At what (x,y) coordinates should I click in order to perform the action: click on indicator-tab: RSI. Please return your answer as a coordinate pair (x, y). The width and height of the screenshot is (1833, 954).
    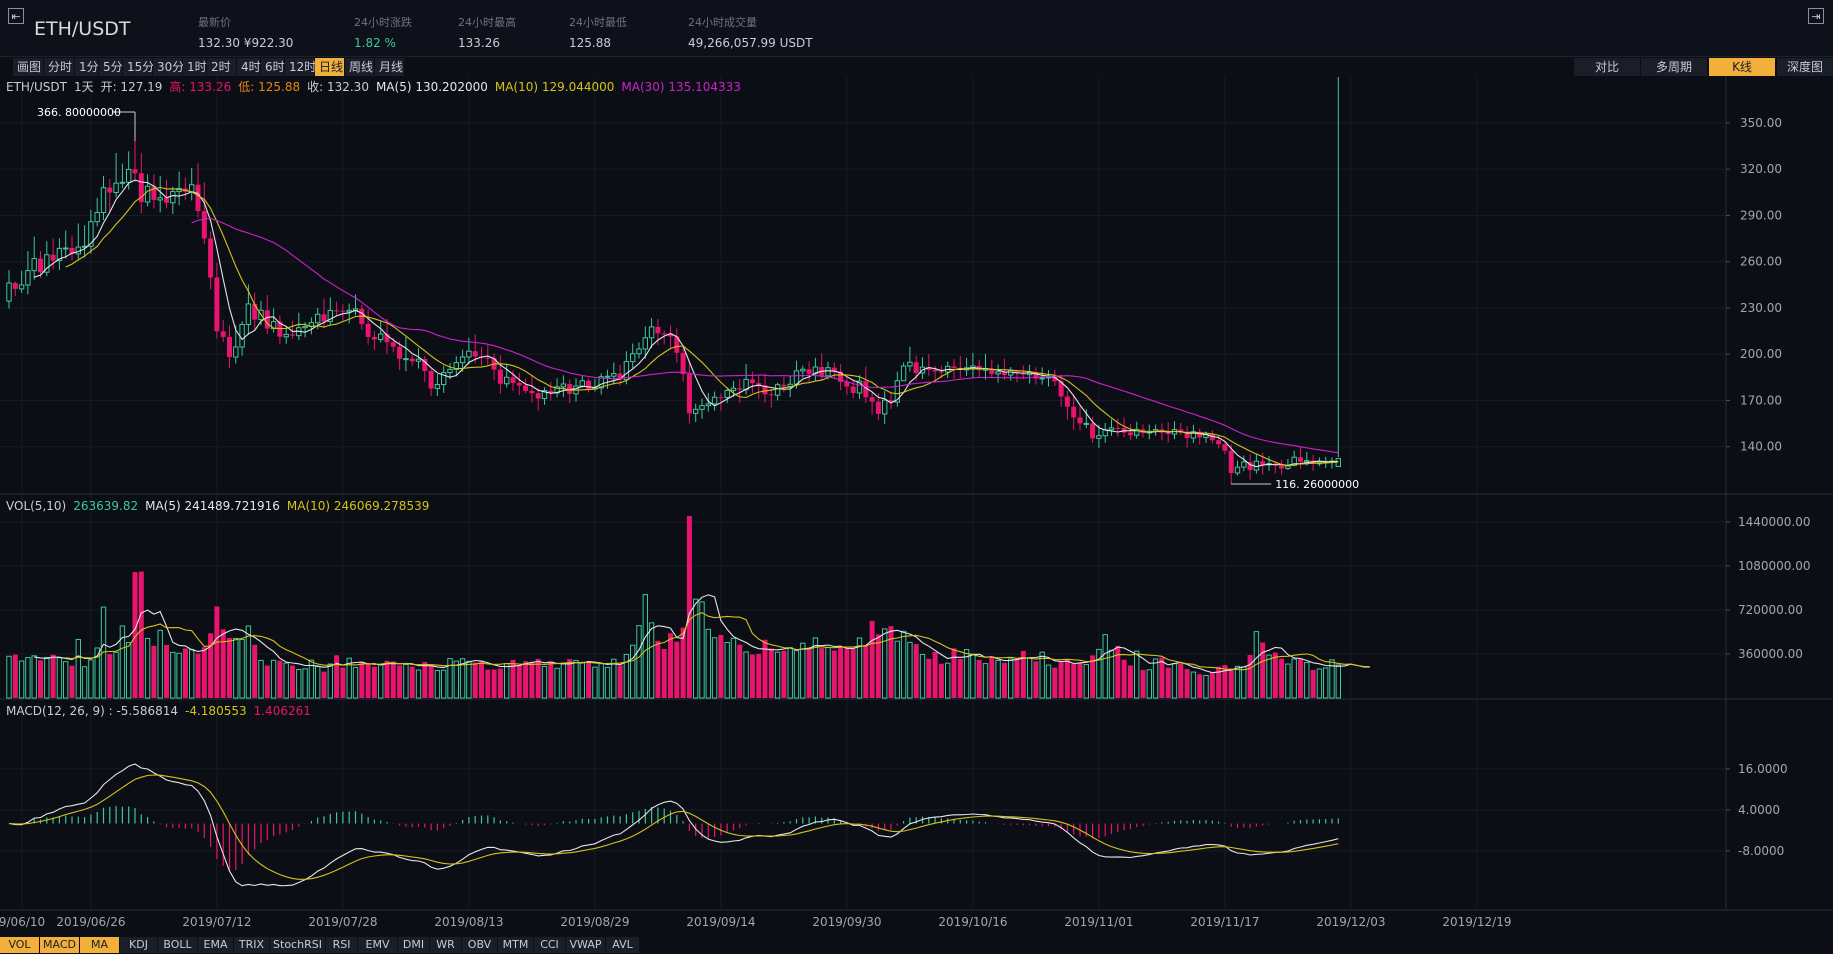
    Looking at the image, I should click on (341, 945).